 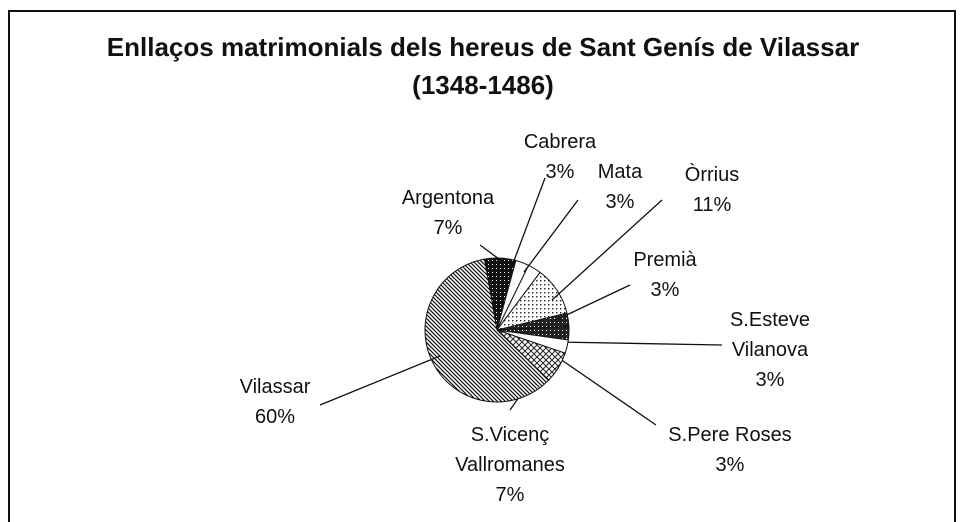 What do you see at coordinates (665, 275) in the screenshot?
I see `slice-label: Premià 3%` at bounding box center [665, 275].